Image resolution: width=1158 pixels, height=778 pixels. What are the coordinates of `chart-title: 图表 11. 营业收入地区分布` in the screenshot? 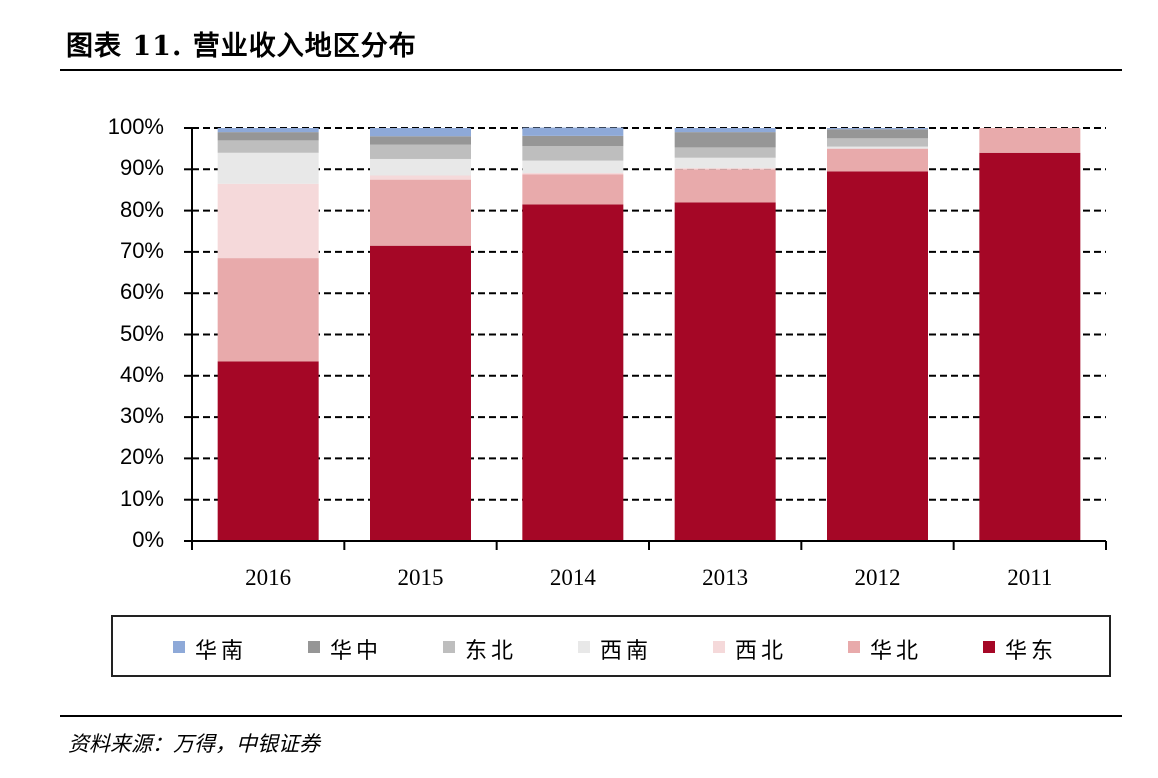 It's located at (241, 46).